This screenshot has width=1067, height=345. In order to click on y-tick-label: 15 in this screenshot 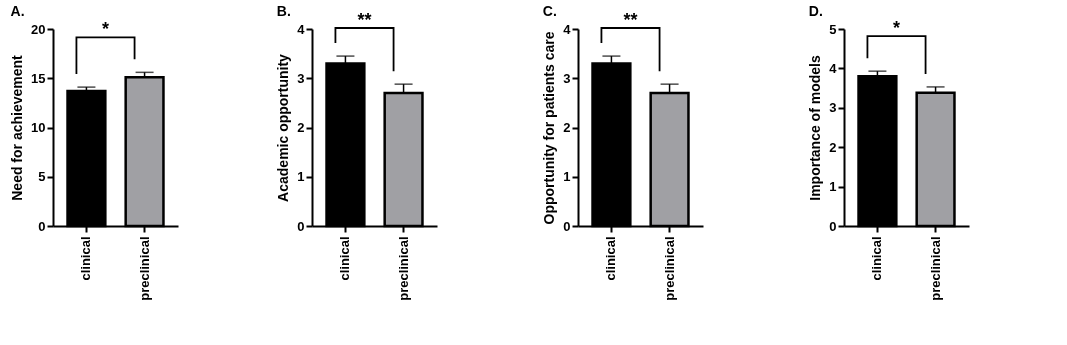, I will do `click(38, 78)`.